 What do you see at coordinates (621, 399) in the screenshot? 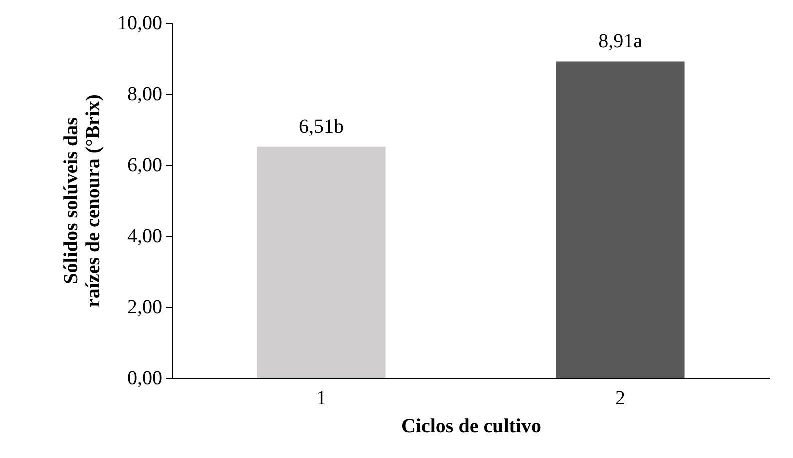
I see `x-tick-label: 2` at bounding box center [621, 399].